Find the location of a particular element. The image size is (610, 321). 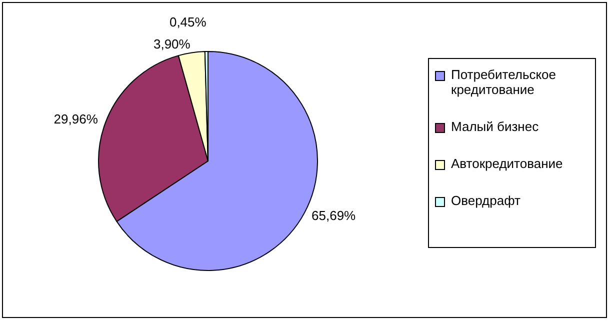

legend-label: Овердрафт is located at coordinates (485, 200).